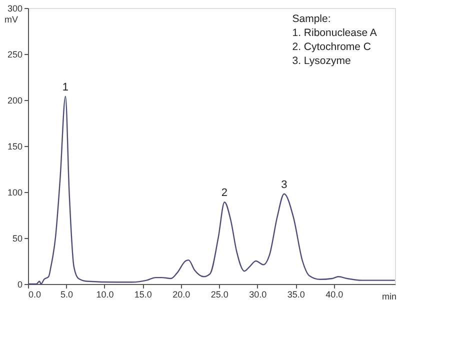  I want to click on y-tick-label: 50, so click(17, 239).